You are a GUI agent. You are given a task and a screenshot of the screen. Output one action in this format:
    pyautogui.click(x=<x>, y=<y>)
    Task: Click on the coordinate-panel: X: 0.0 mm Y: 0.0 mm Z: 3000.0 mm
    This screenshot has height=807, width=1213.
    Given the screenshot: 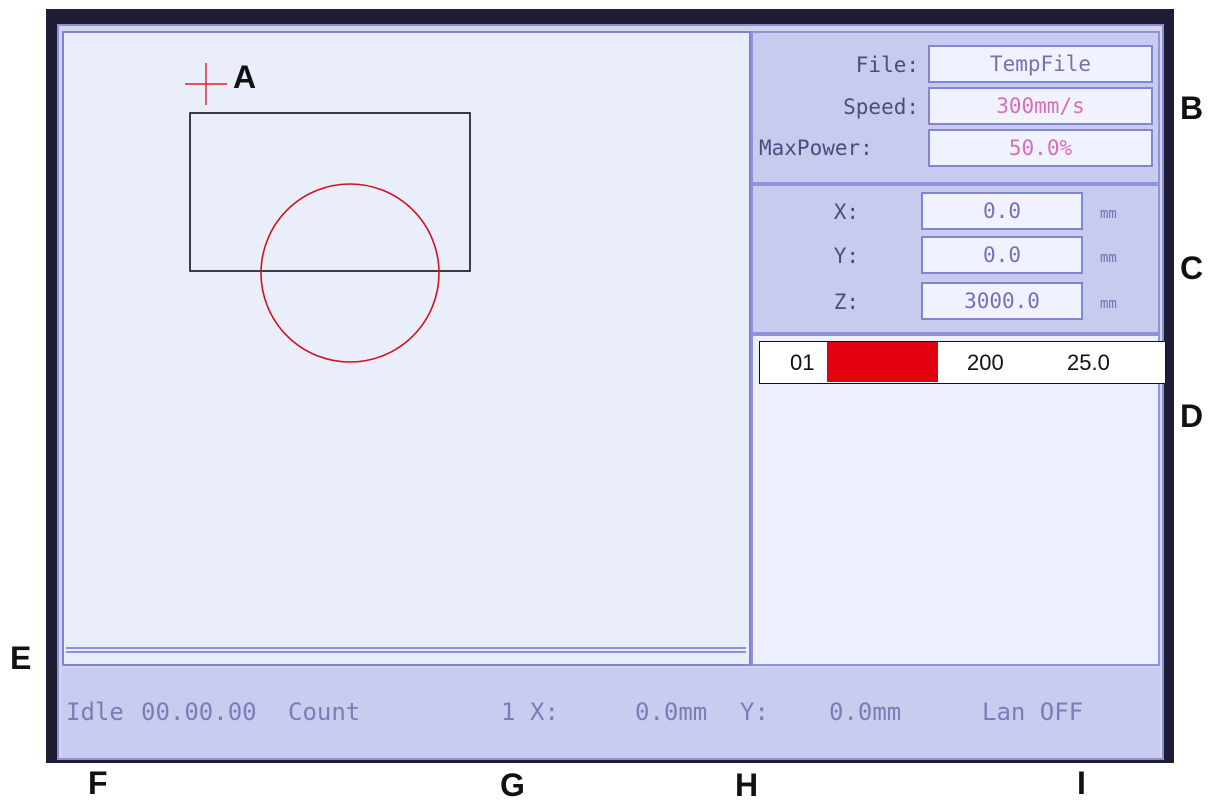 What is the action you would take?
    pyautogui.click(x=955, y=259)
    